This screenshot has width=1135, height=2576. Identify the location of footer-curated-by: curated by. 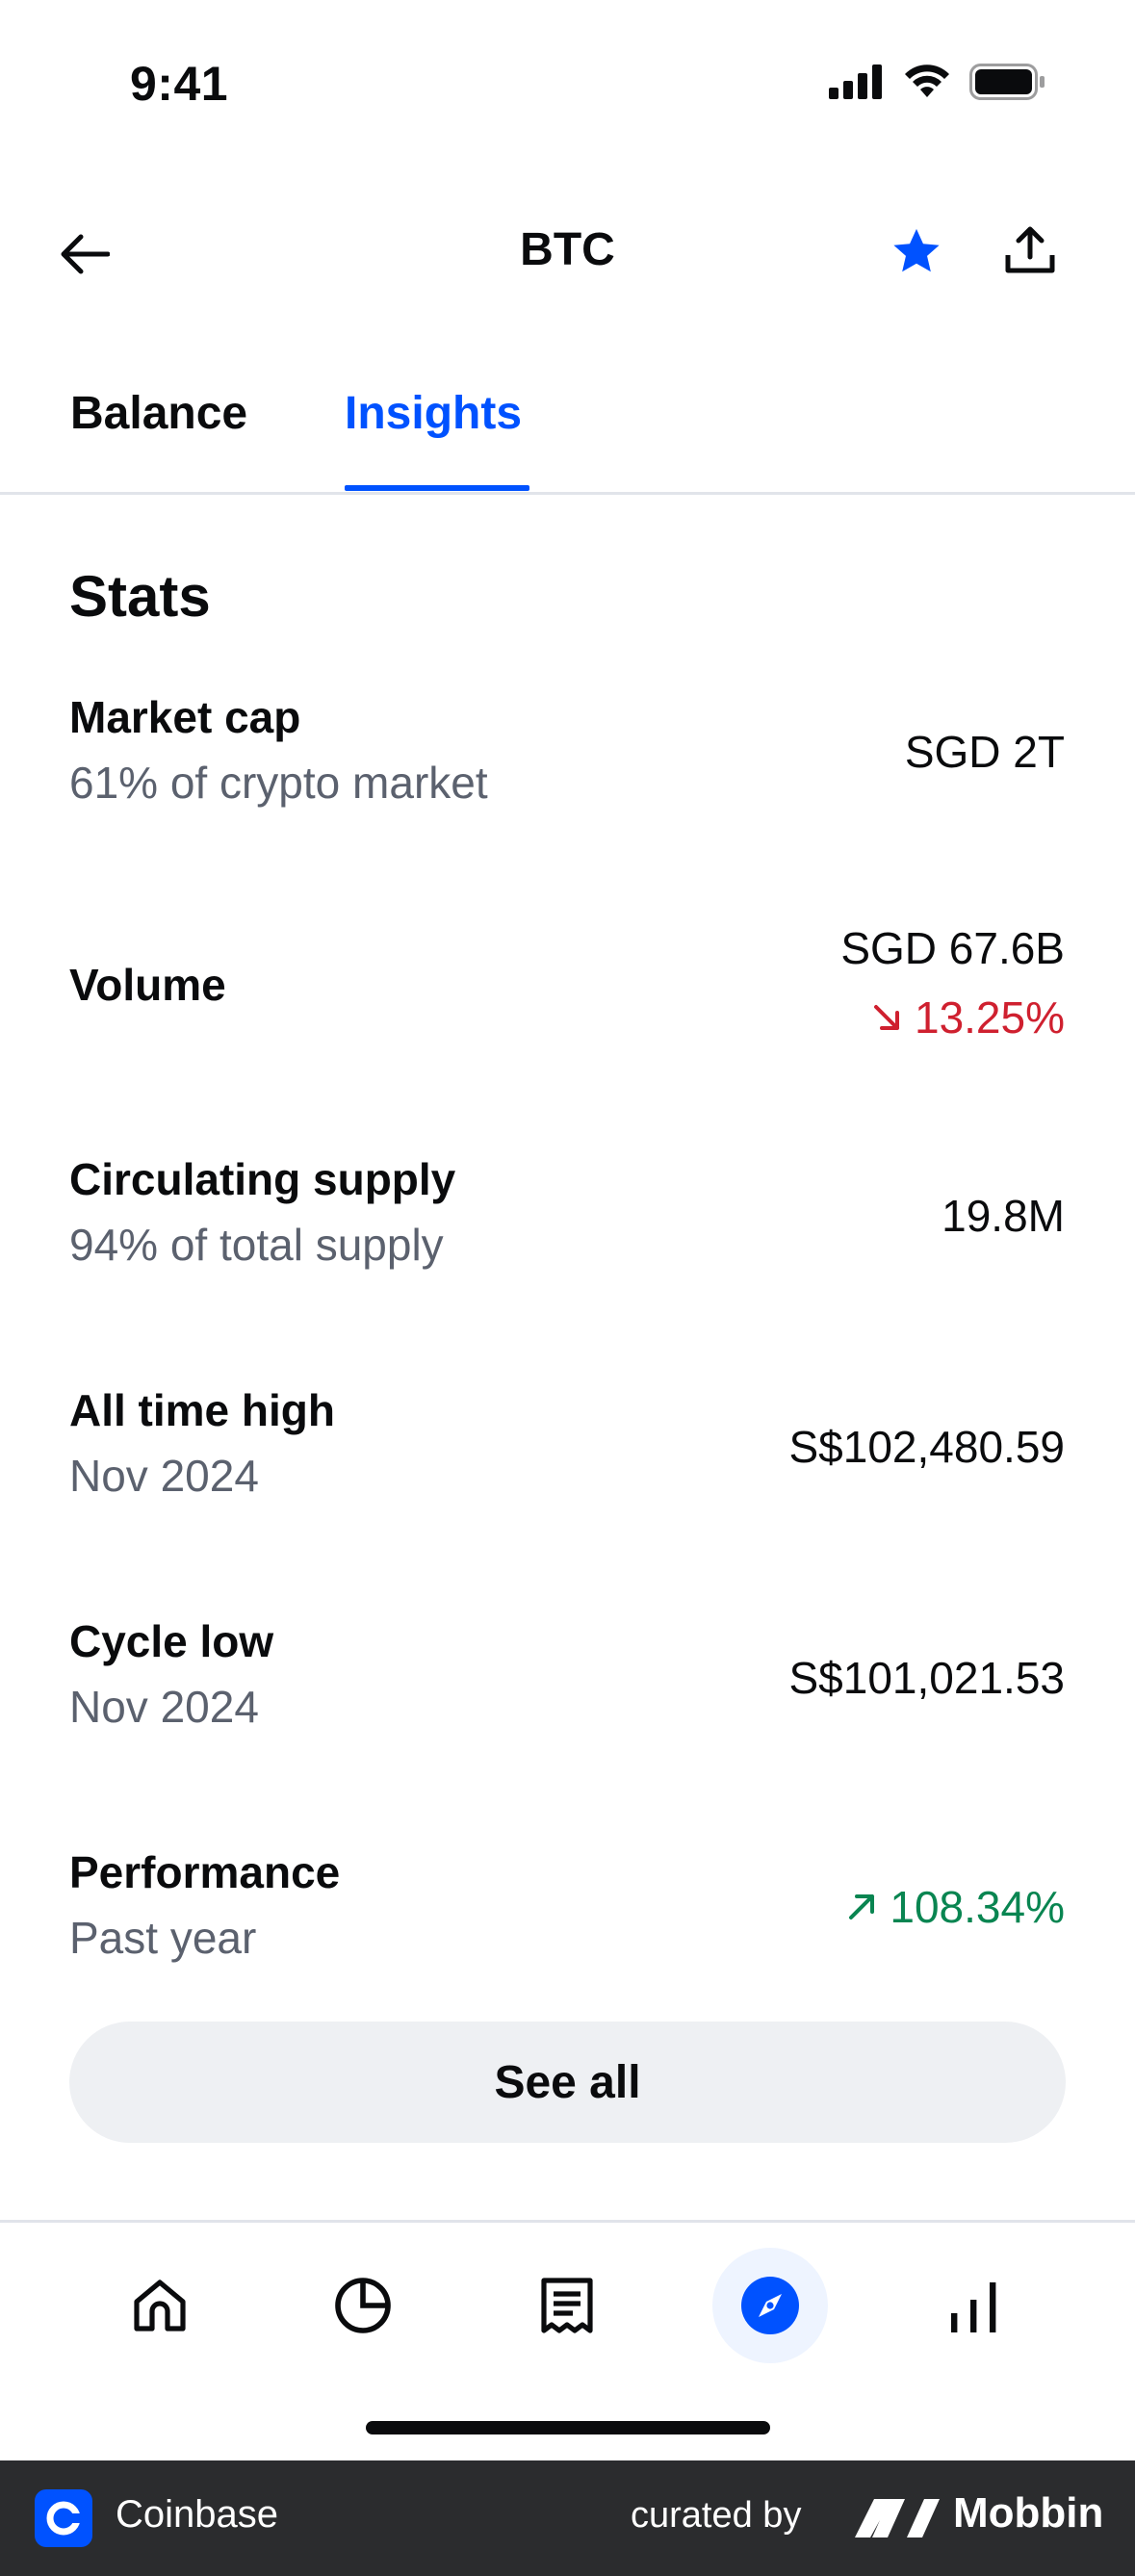
(716, 2515).